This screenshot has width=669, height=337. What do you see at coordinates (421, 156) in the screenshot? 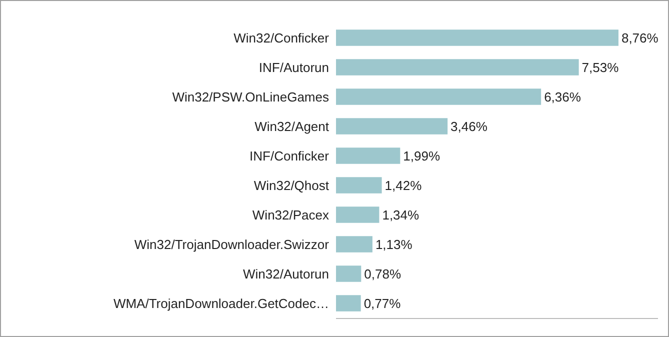
I see `data-label: 1,99%` at bounding box center [421, 156].